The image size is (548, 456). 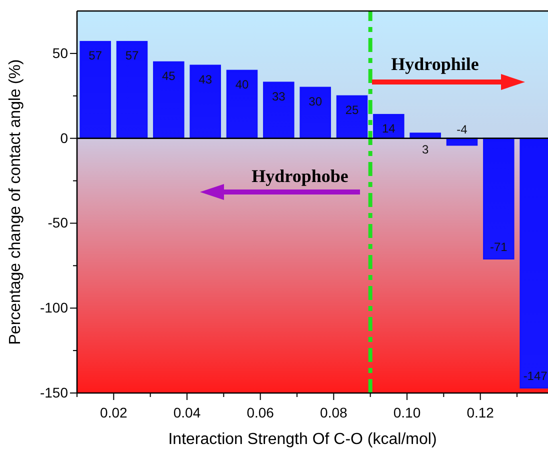 I want to click on x-axis-title: Interaction Strength Of C-O (kcal/mol), so click(x=302, y=439).